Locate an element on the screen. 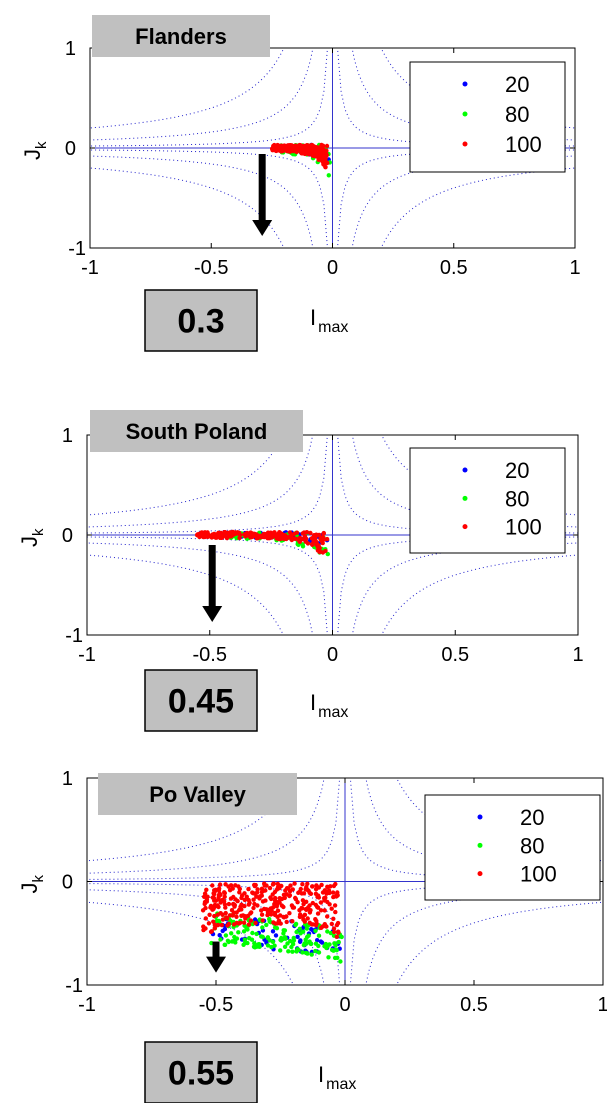 The image size is (607, 1103). chart-title: Po Valley is located at coordinates (197, 794).